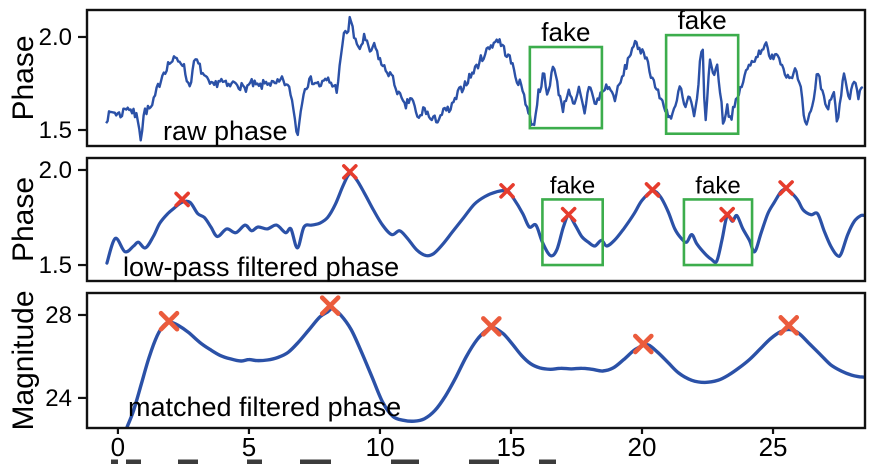 The image size is (872, 464). I want to click on inplot-label-raw-phase: raw phase, so click(225, 131).